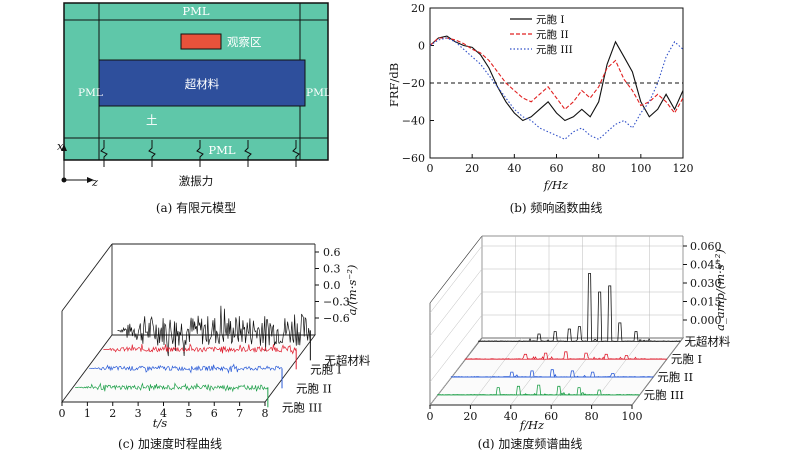  What do you see at coordinates (60, 146) in the screenshot?
I see `axis-x-label: x` at bounding box center [60, 146].